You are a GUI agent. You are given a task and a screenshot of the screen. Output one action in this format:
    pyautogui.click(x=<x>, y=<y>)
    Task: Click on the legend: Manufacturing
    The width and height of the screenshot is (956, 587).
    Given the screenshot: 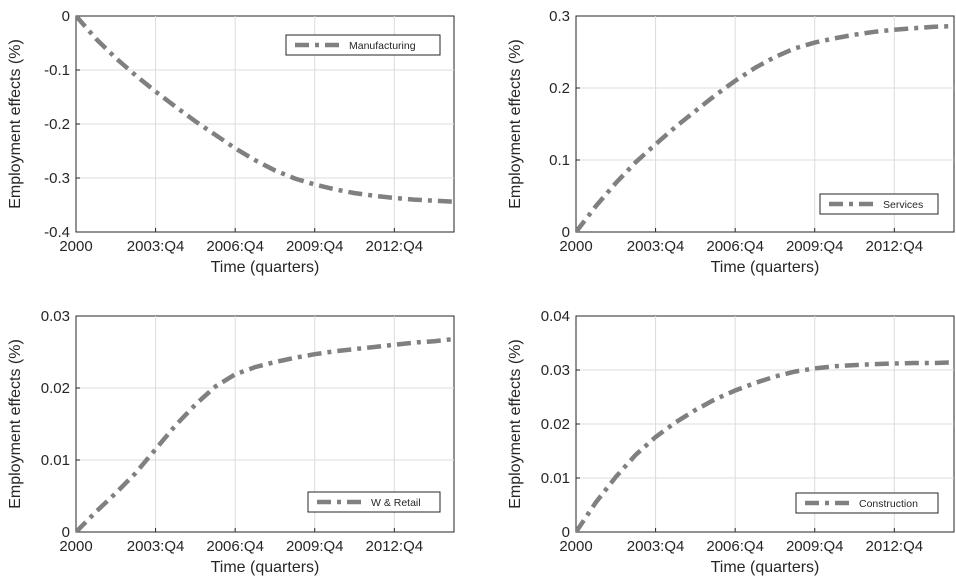 What is the action you would take?
    pyautogui.click(x=363, y=45)
    